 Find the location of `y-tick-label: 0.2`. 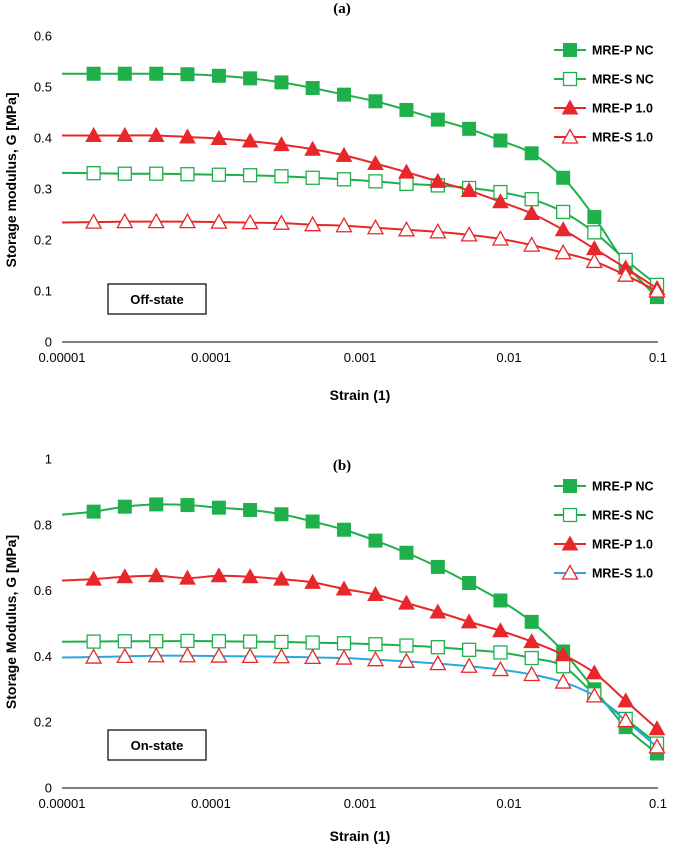

y-tick-label: 0.2 is located at coordinates (43, 240).